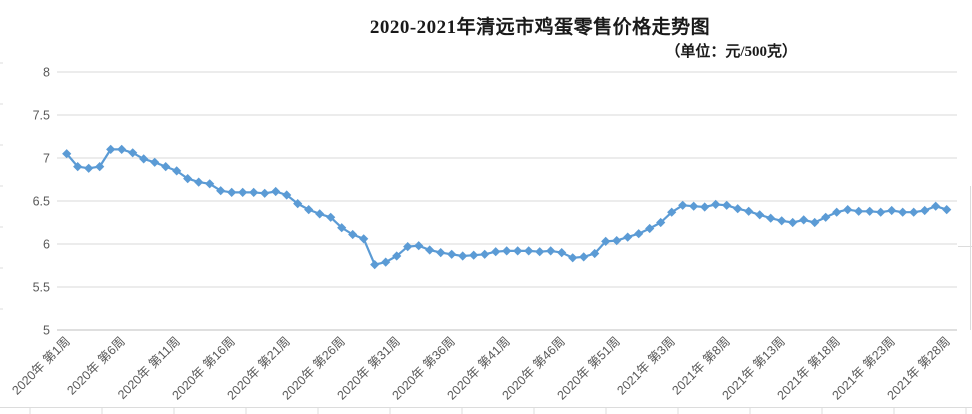 The image size is (972, 414). What do you see at coordinates (731, 52) in the screenshot?
I see `chart-unit-label: （单位：元/500克）` at bounding box center [731, 52].